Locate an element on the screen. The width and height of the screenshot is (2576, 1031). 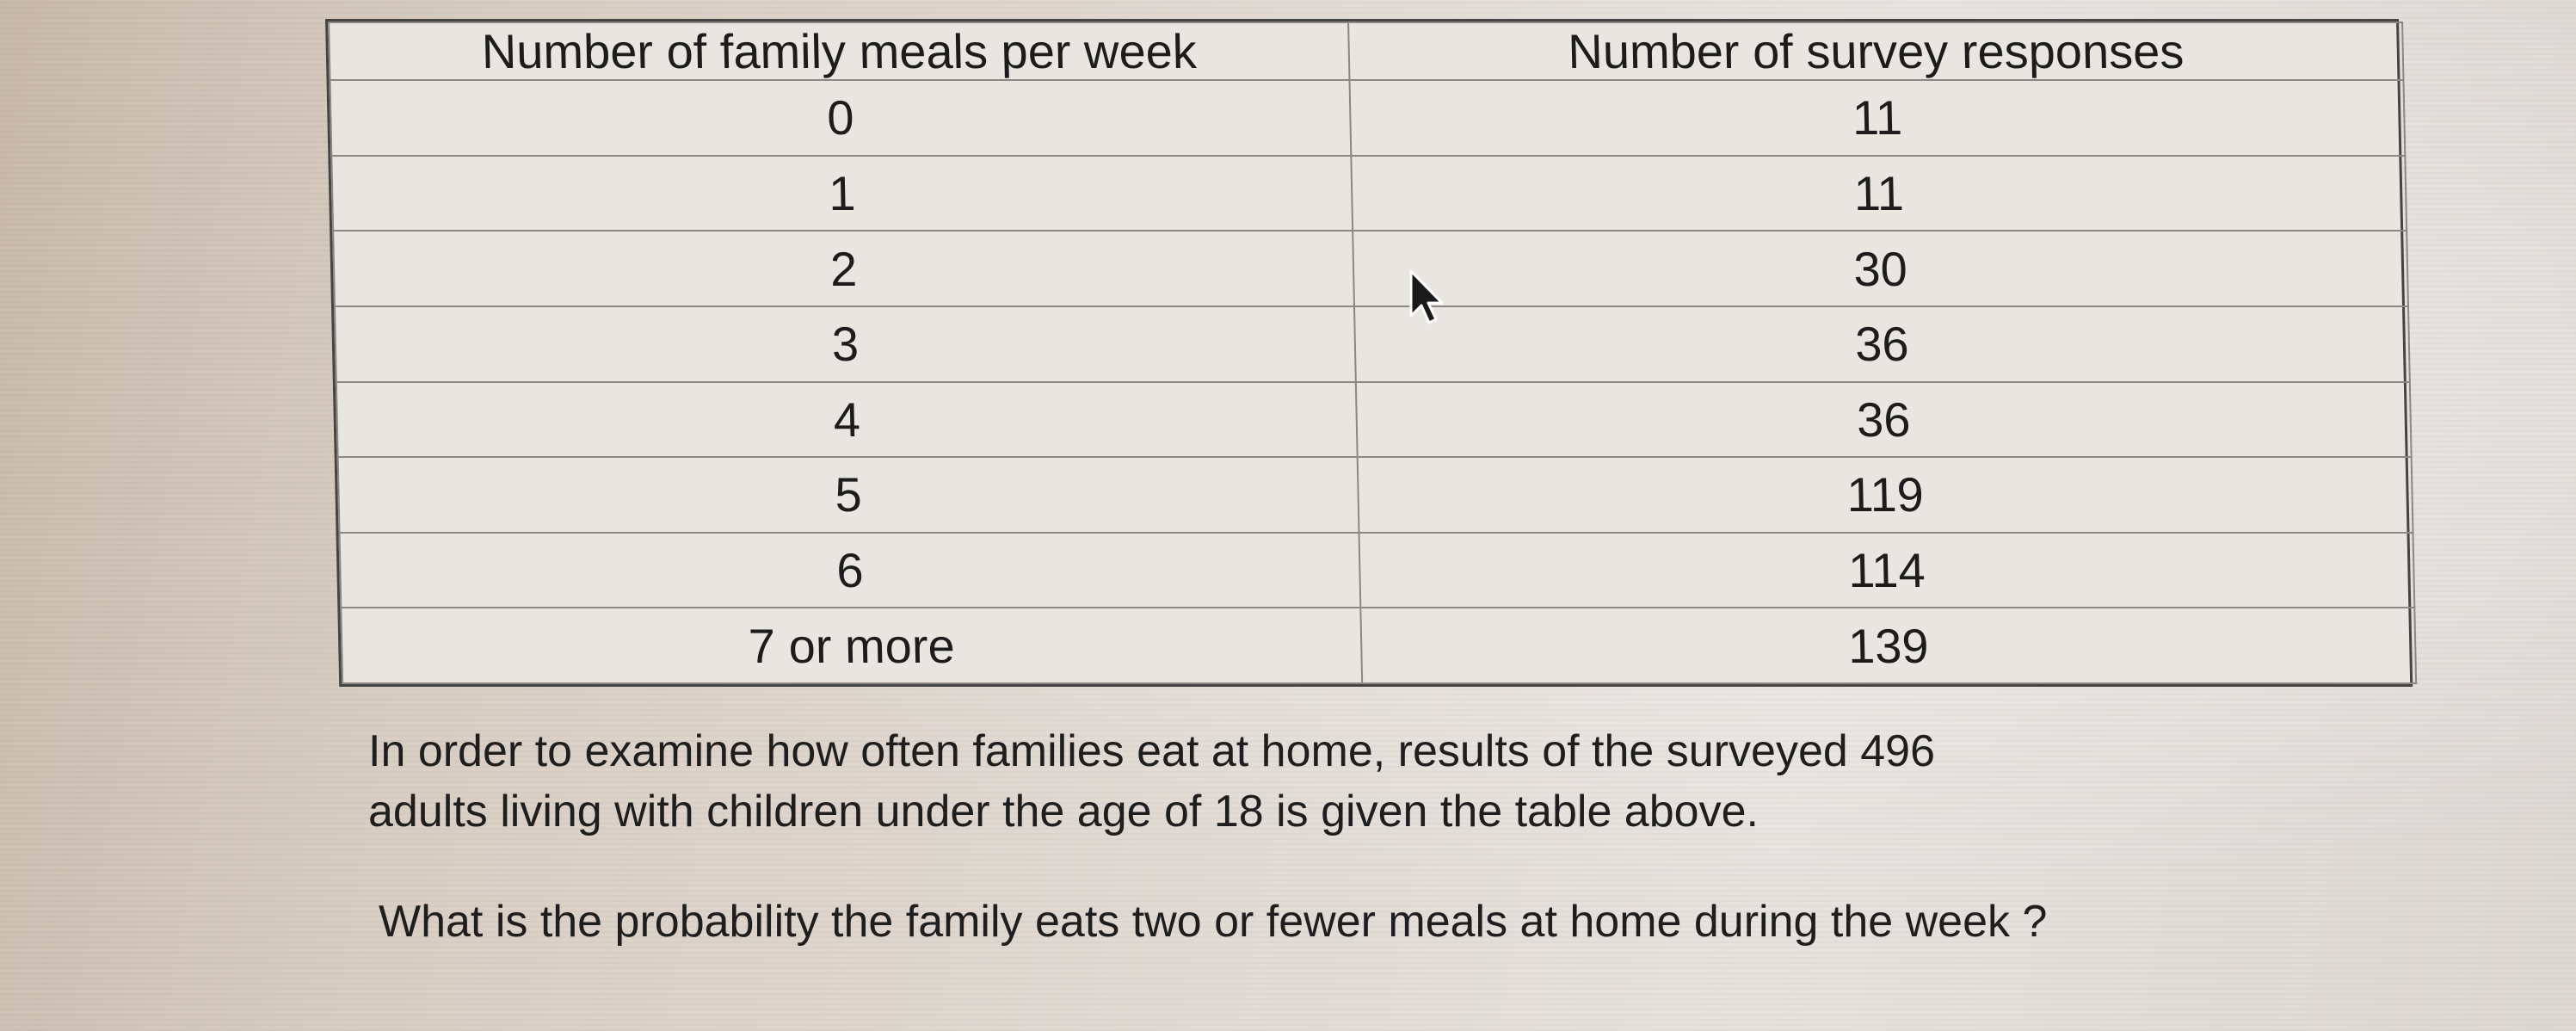
header-meals-per-week: Number of family meals per week is located at coordinates (839, 51).